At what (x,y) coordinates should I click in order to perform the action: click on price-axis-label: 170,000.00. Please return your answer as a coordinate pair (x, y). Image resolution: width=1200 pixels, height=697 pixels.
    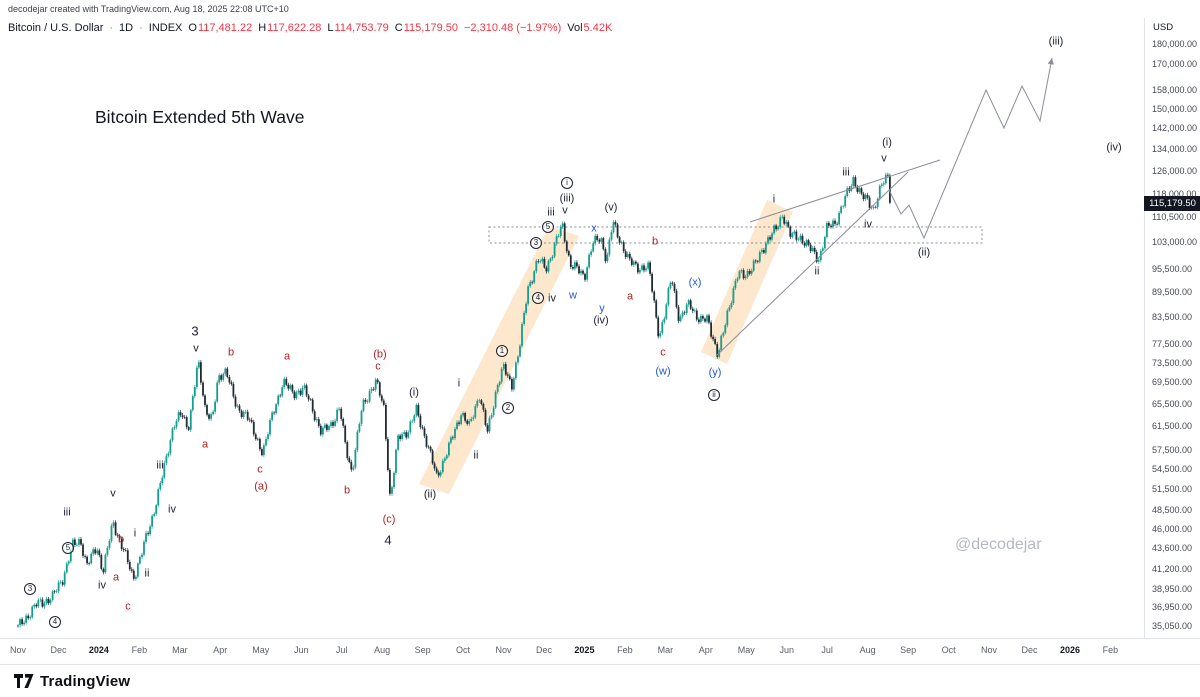
    Looking at the image, I should click on (1175, 64).